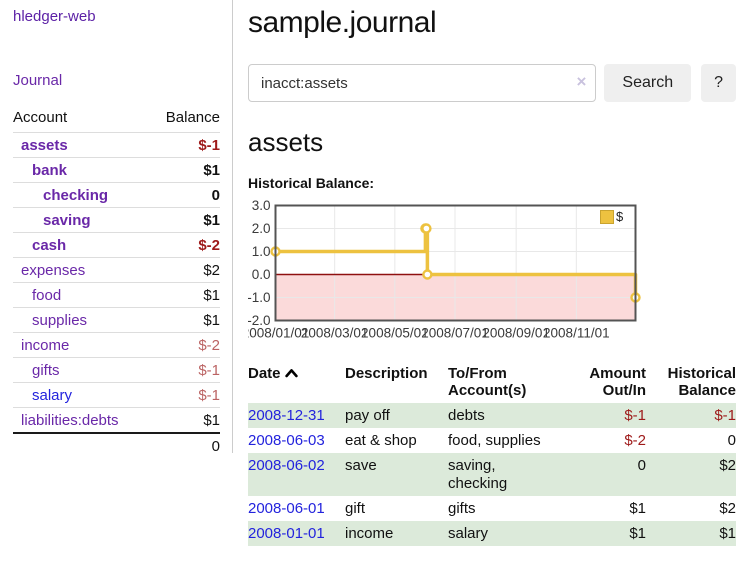 The height and width of the screenshot is (582, 742). Describe the element at coordinates (727, 533) in the screenshot. I see `transaction-balance: $1` at that location.